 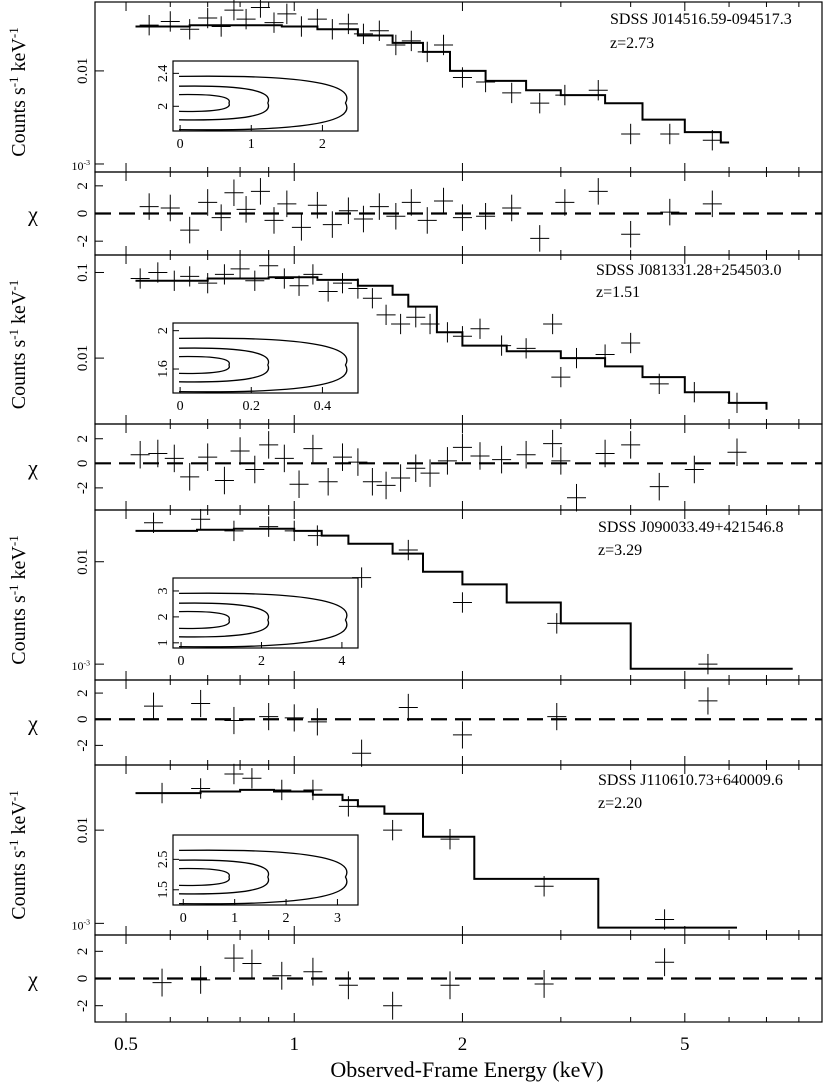 I want to click on inset-x-tick-label: 4, so click(x=341, y=661).